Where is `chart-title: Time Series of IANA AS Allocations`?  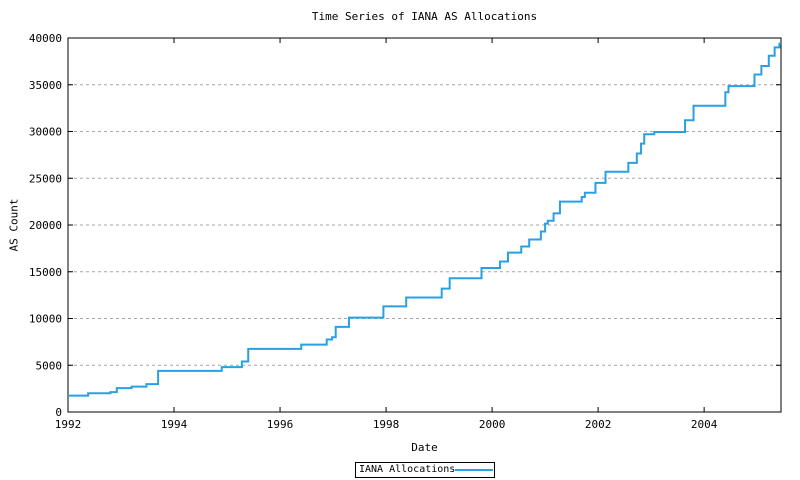 chart-title: Time Series of IANA AS Allocations is located at coordinates (424, 16).